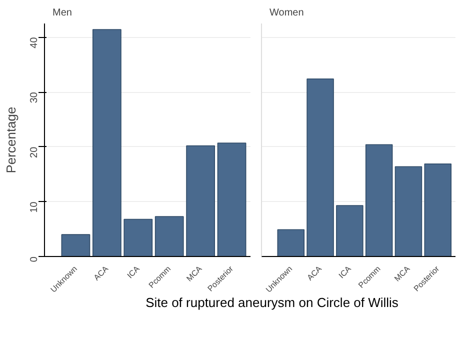 The image size is (474, 345). Describe the element at coordinates (34, 207) in the screenshot. I see `y-tick-label: 10` at that location.